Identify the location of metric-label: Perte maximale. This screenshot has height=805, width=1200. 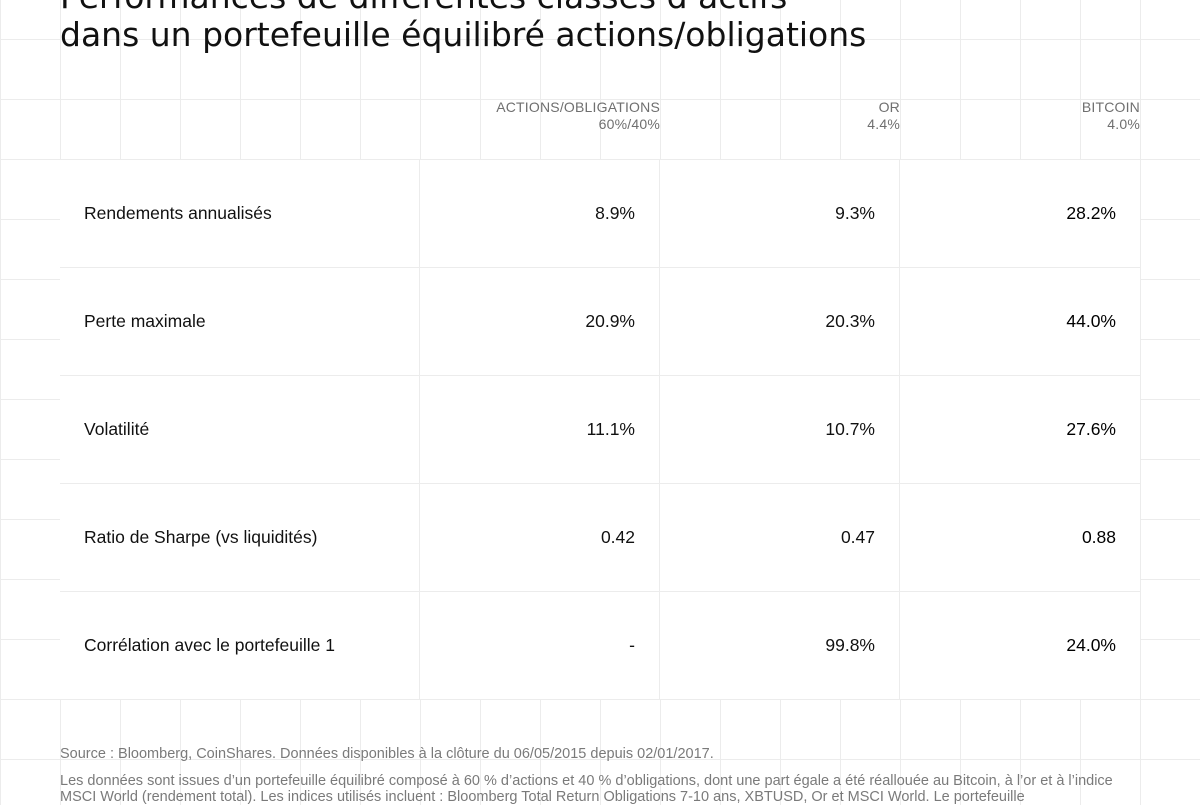
(240, 321).